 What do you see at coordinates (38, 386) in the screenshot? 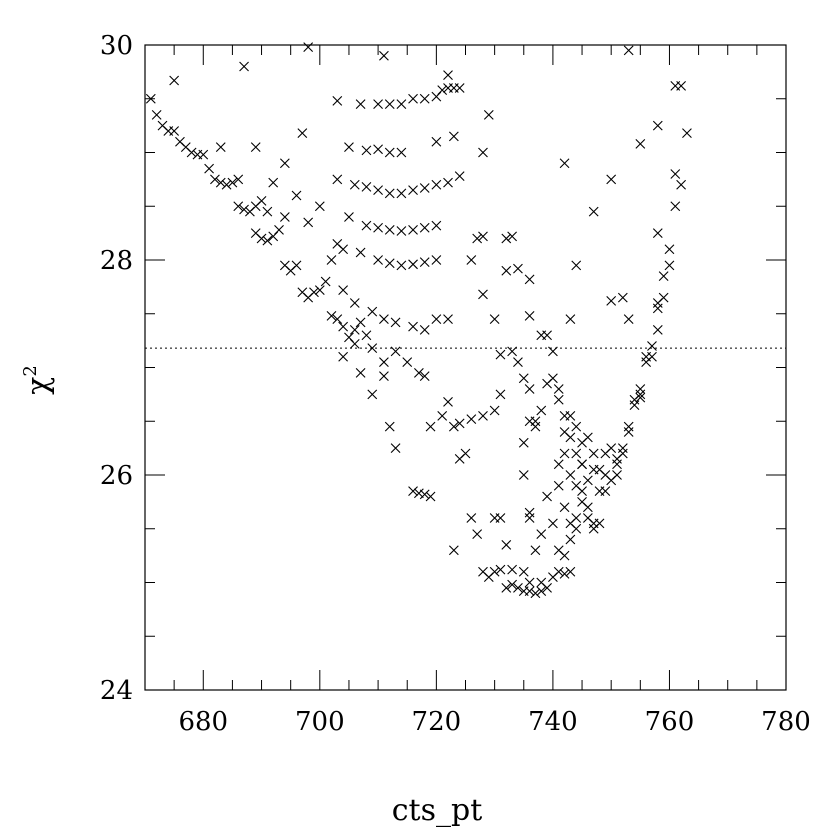
I see `y-axis-label-base: χ` at bounding box center [38, 386].